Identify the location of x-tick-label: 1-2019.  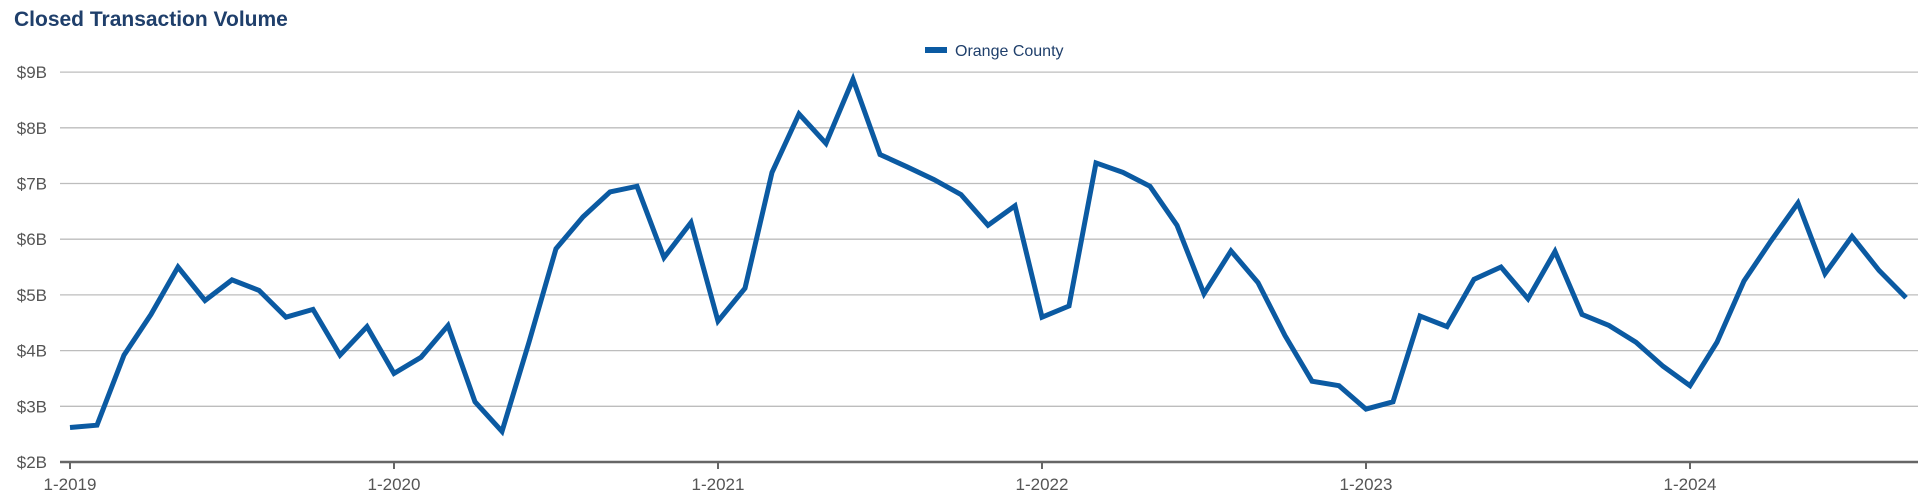
(70, 484).